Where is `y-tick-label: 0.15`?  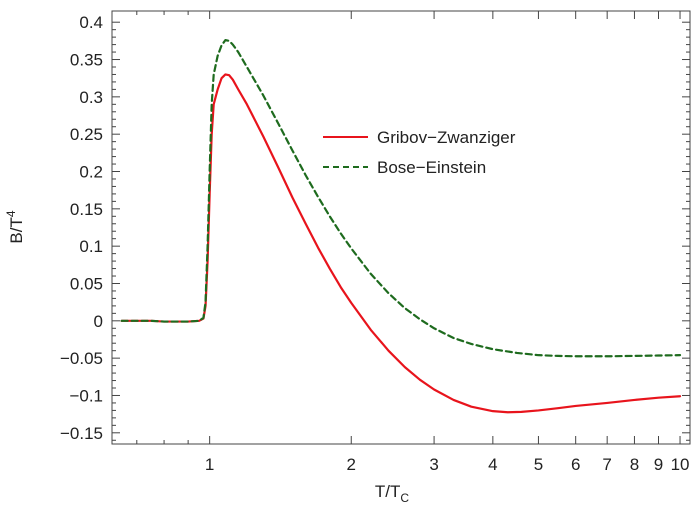 y-tick-label: 0.15 is located at coordinates (86, 209).